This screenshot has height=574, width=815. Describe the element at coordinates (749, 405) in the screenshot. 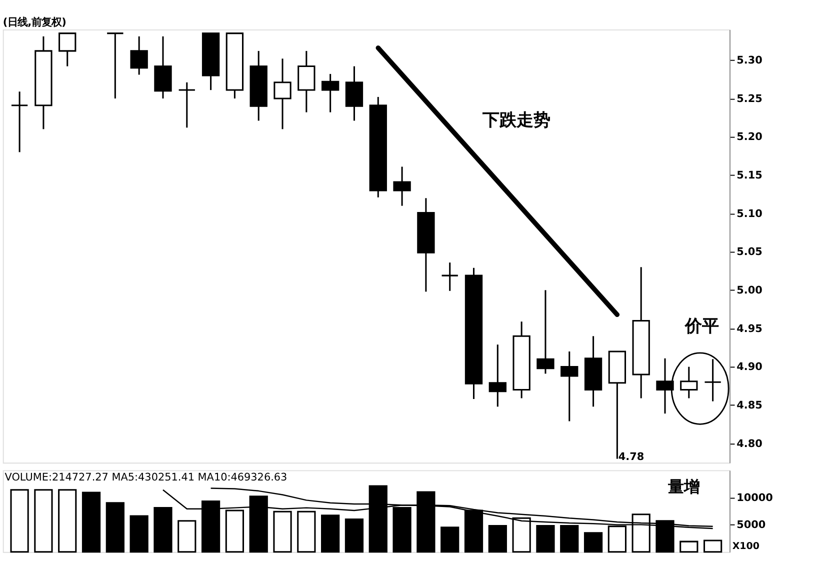

I see `y-tick-label: 4.85` at that location.